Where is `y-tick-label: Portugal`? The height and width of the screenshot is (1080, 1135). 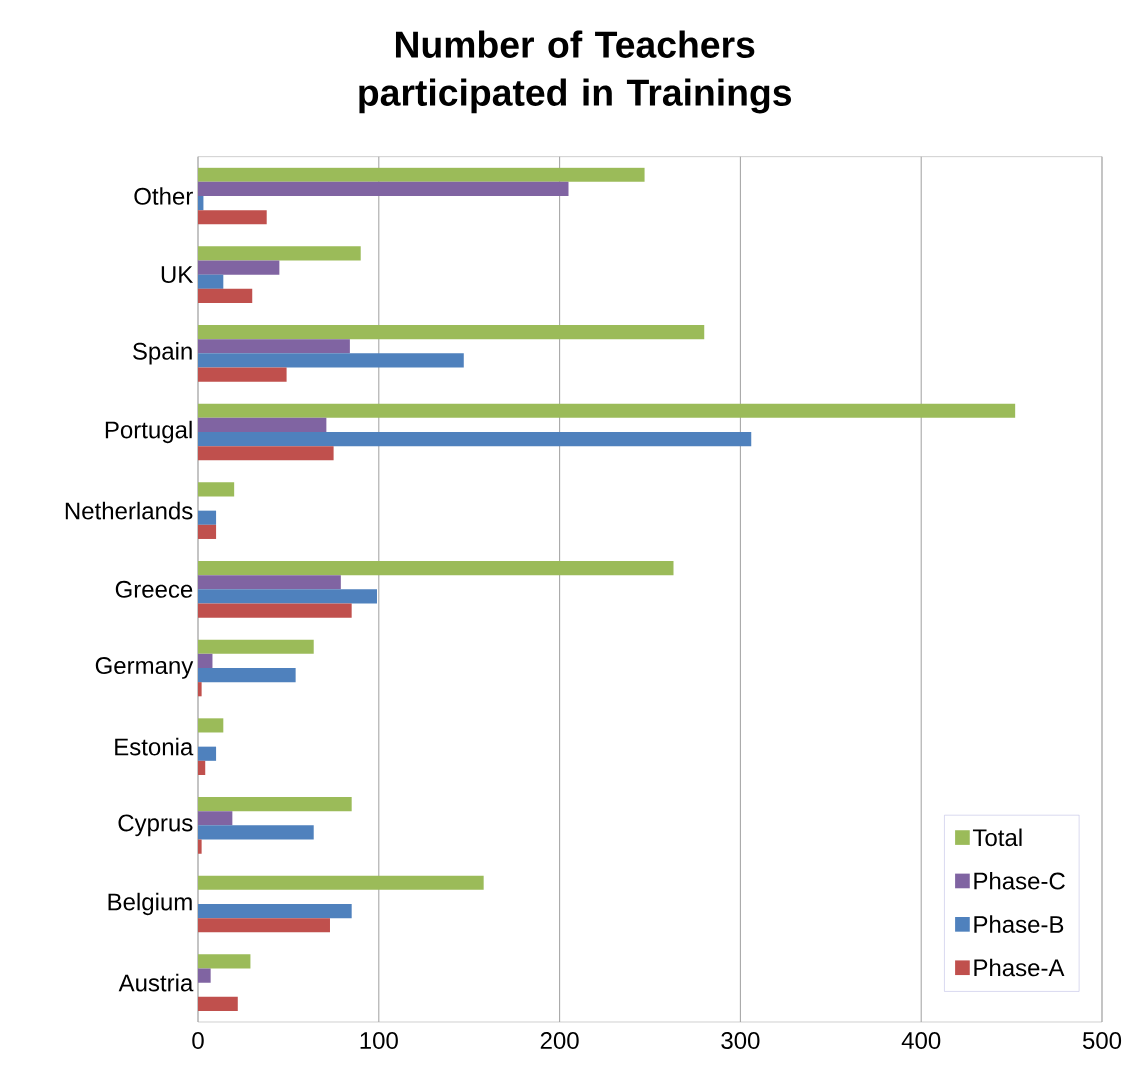
y-tick-label: Portugal is located at coordinates (148, 432).